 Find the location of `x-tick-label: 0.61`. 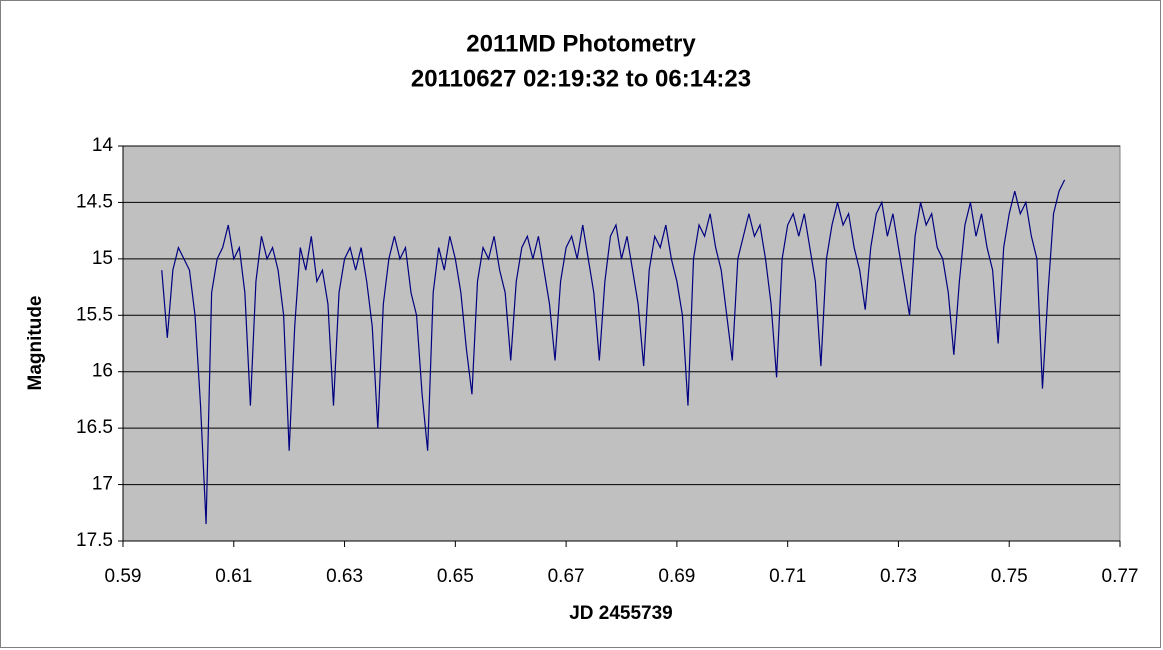

x-tick-label: 0.61 is located at coordinates (233, 576).